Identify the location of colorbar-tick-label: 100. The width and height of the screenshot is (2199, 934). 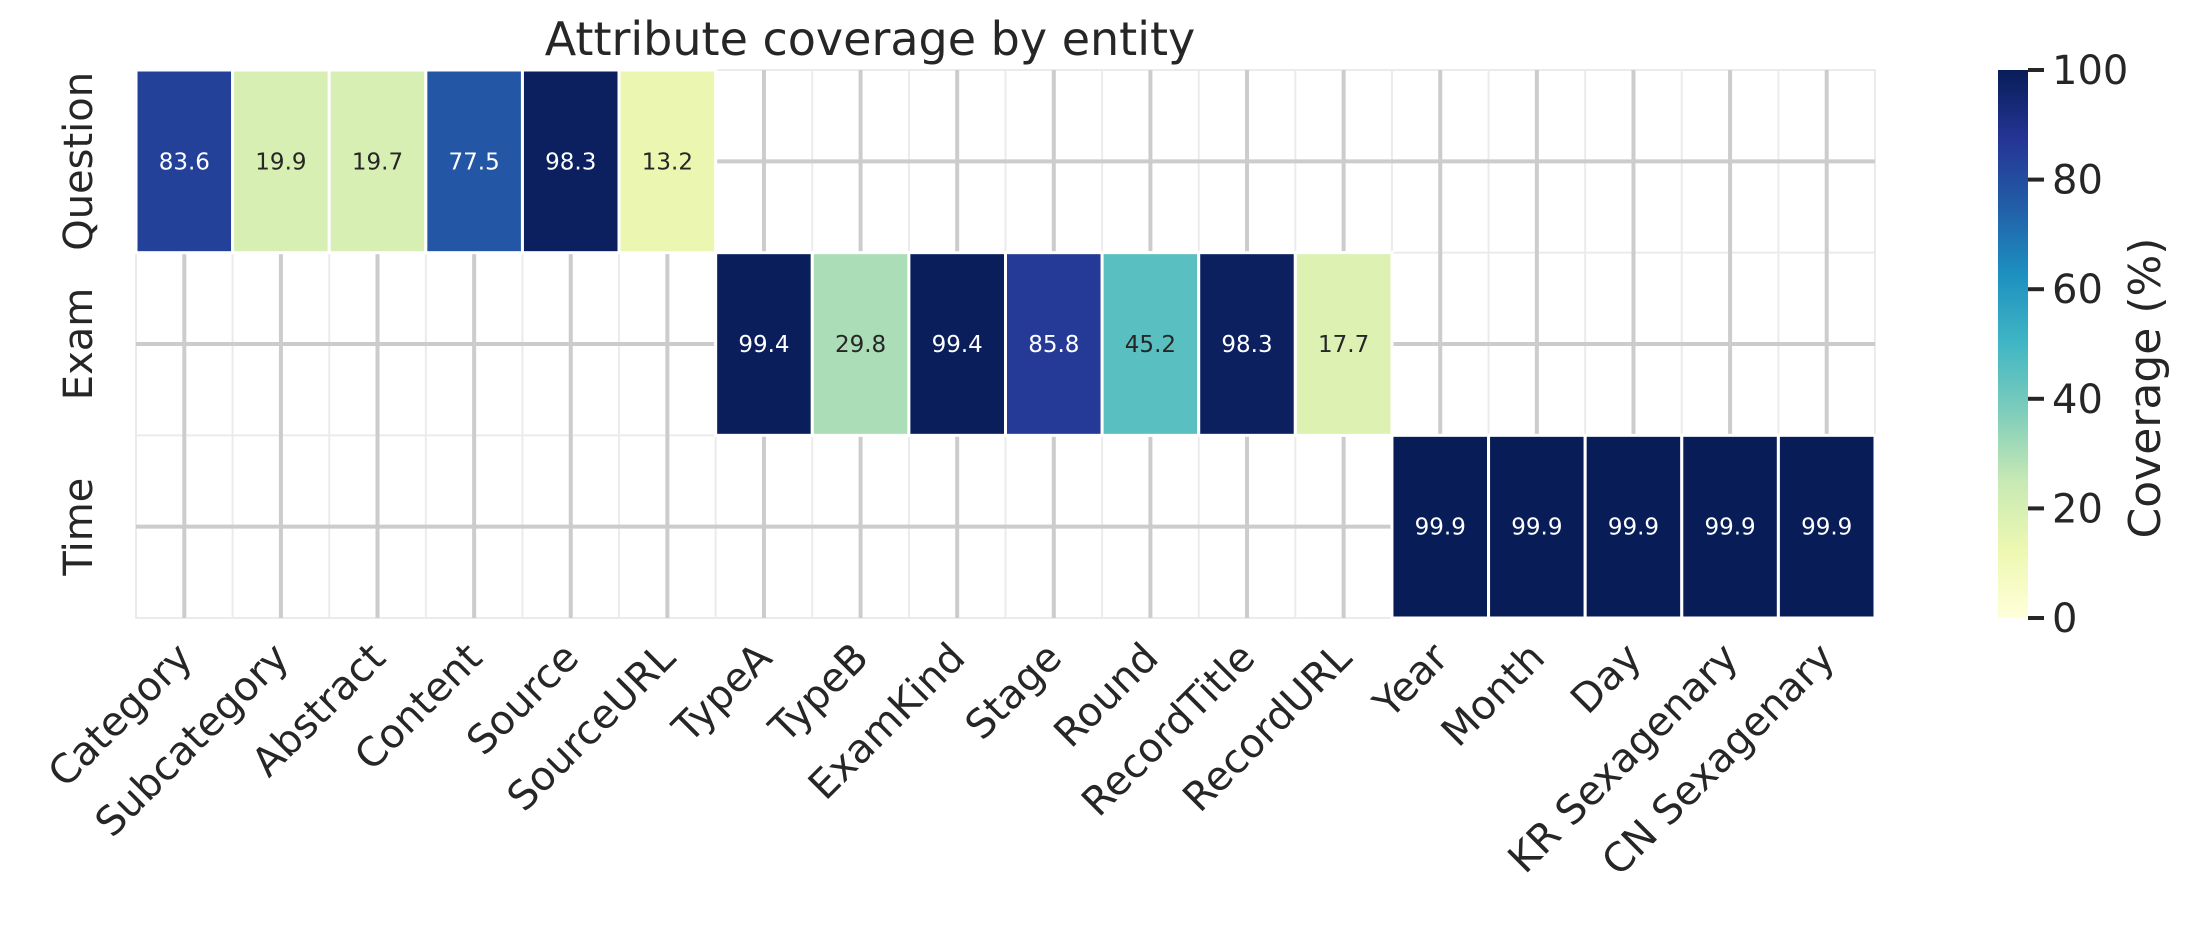
(2090, 71).